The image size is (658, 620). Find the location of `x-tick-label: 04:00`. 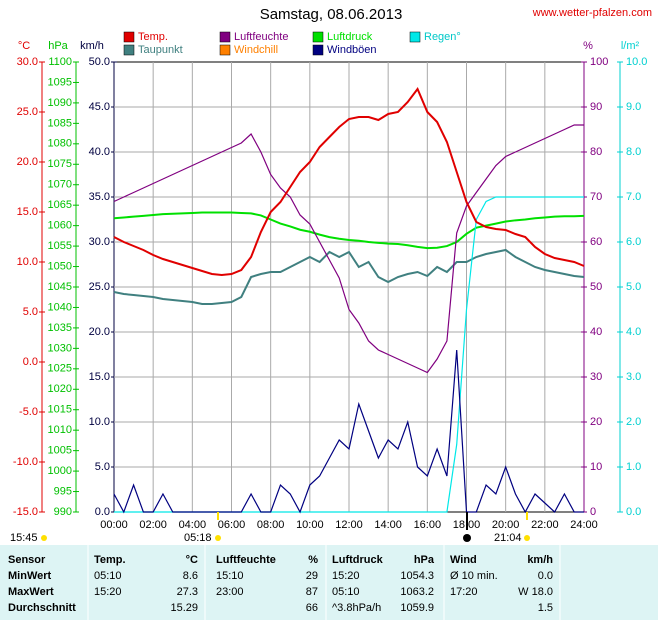

x-tick-label: 04:00 is located at coordinates (193, 525).